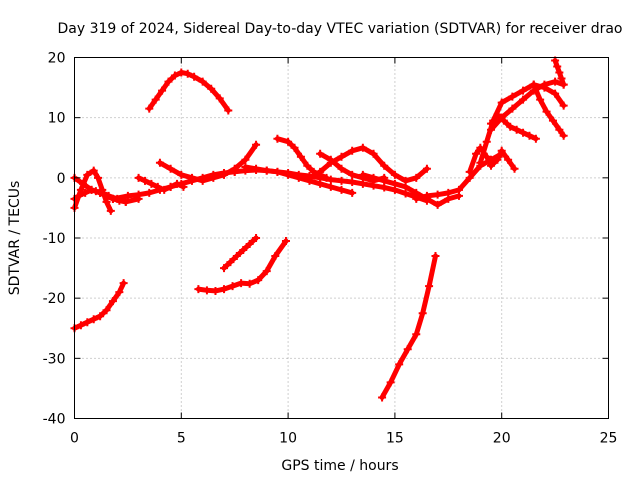 This screenshot has width=640, height=480. Describe the element at coordinates (339, 466) in the screenshot. I see `x-axis-label: GPS time / hours` at that location.